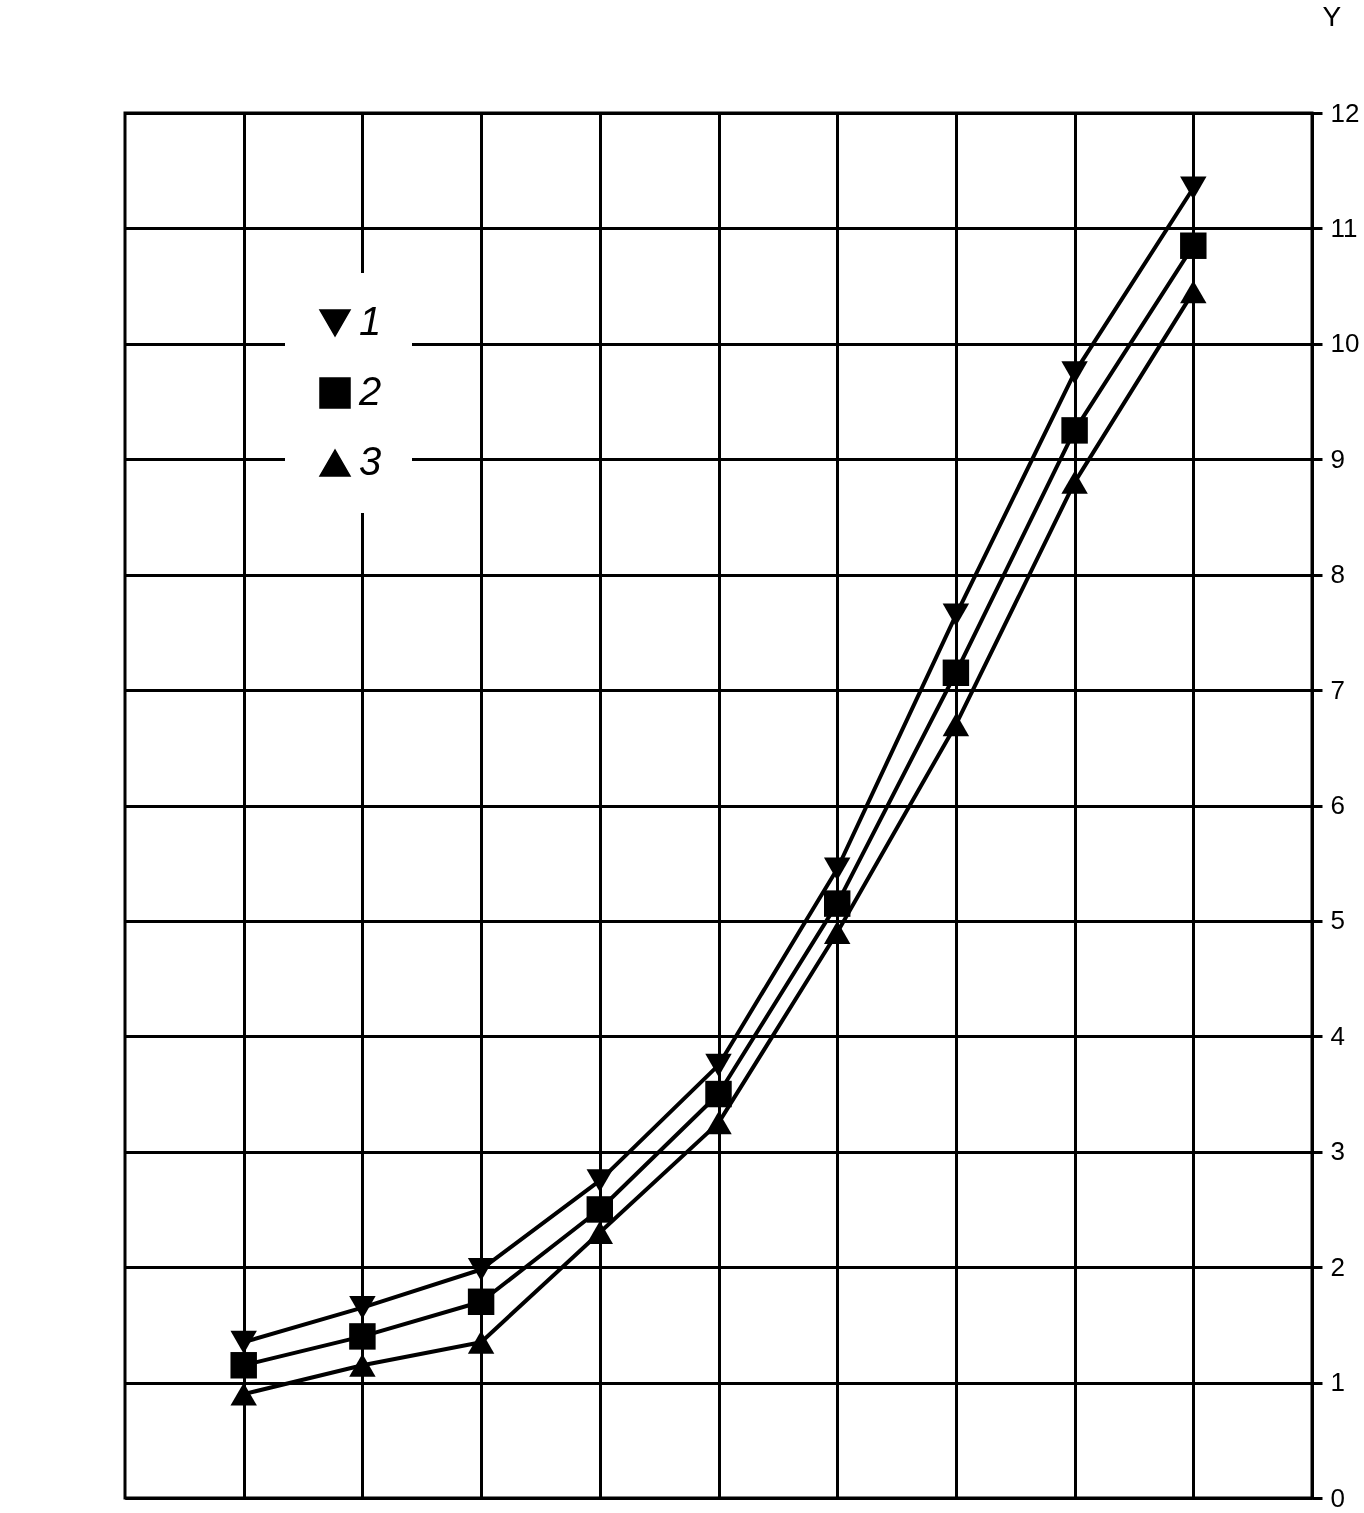 The image size is (1364, 1513). I want to click on y-tick-label: 10, so click(1345, 343).